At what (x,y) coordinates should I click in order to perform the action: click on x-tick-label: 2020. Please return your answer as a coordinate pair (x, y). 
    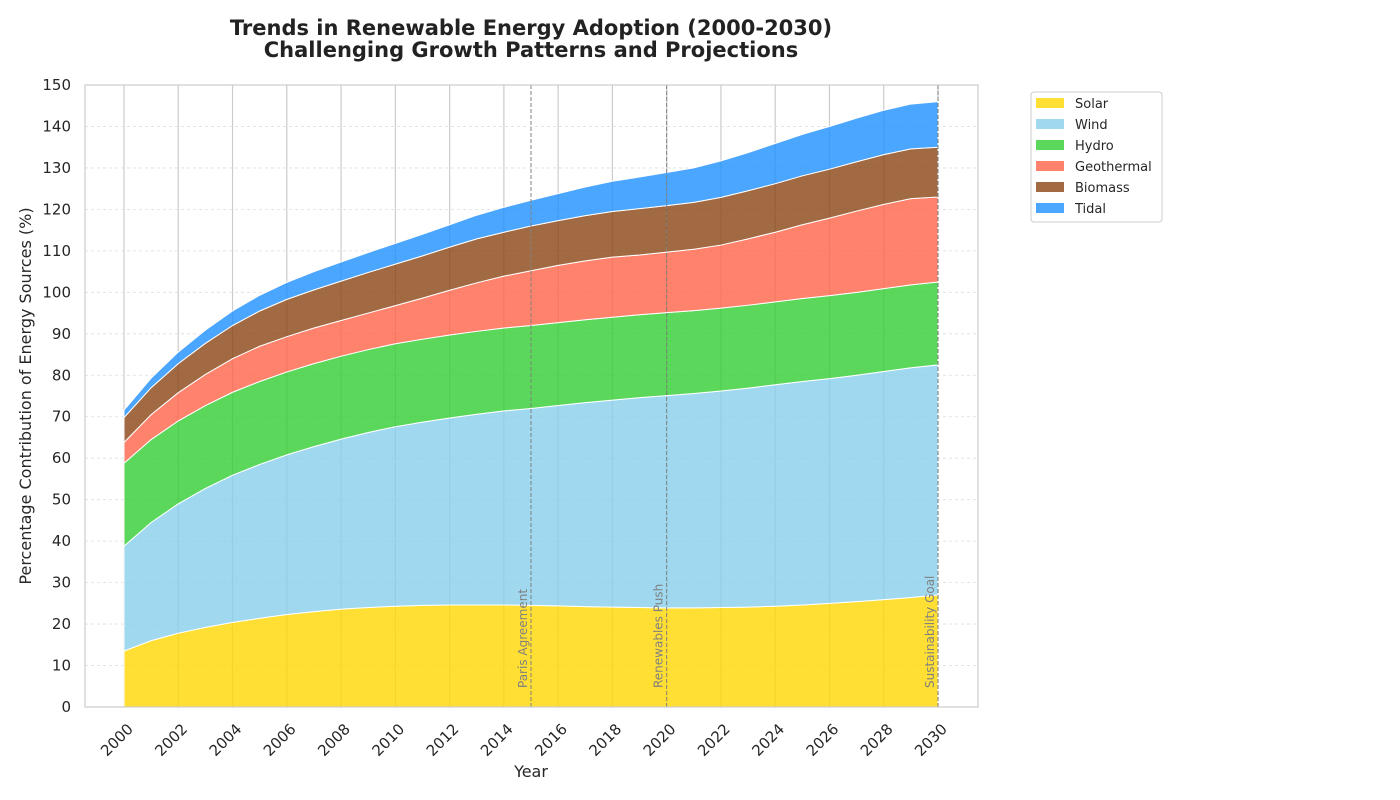
    Looking at the image, I should click on (660, 740).